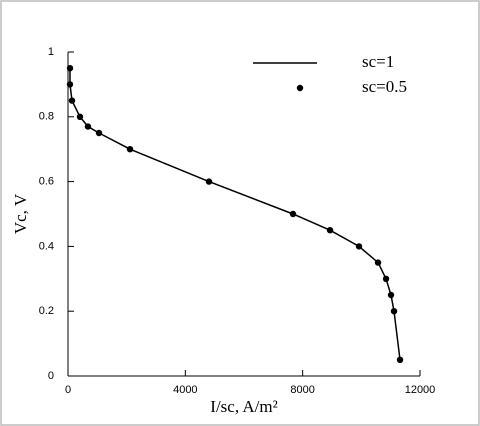 The height and width of the screenshot is (426, 480). Describe the element at coordinates (302, 390) in the screenshot. I see `x-tick-label: 8000` at that location.